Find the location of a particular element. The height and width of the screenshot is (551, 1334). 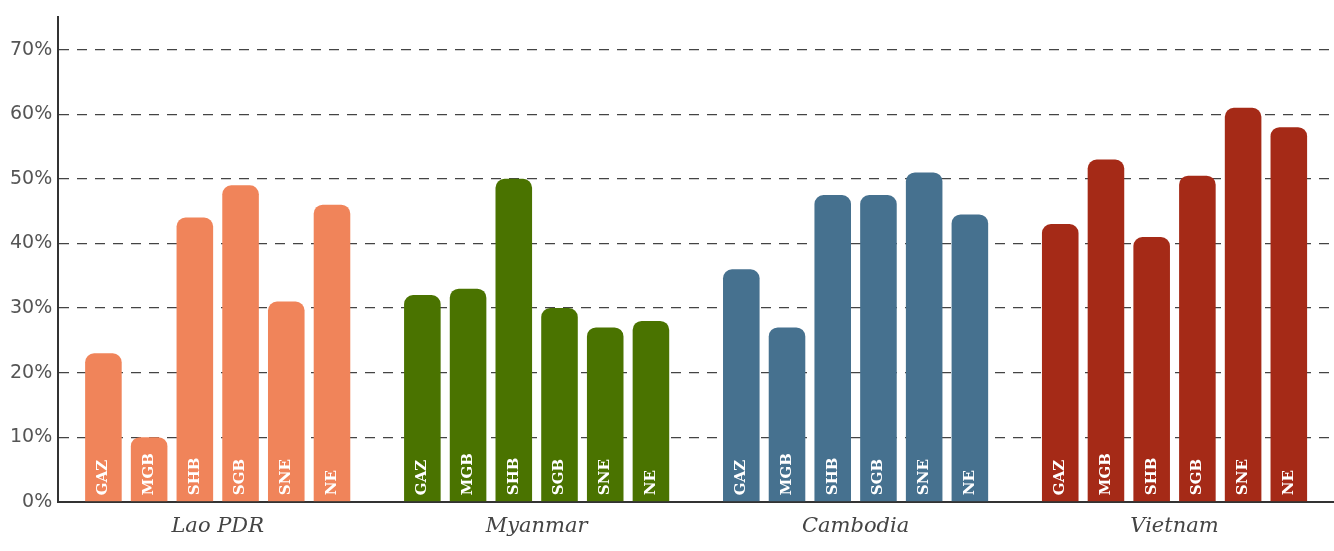

series-label: SHB is located at coordinates (193, 476).